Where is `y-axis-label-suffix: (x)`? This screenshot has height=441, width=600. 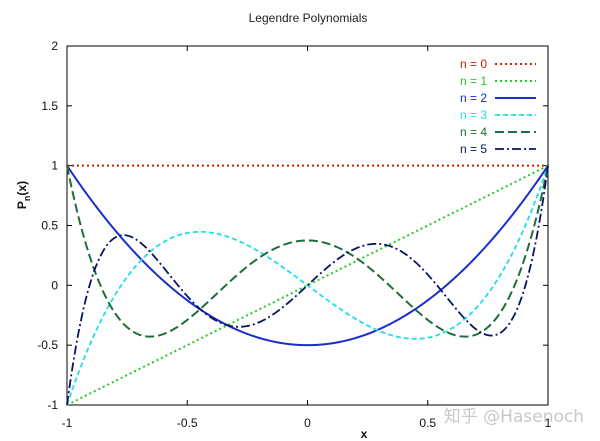 y-axis-label-suffix: (x) is located at coordinates (22, 188).